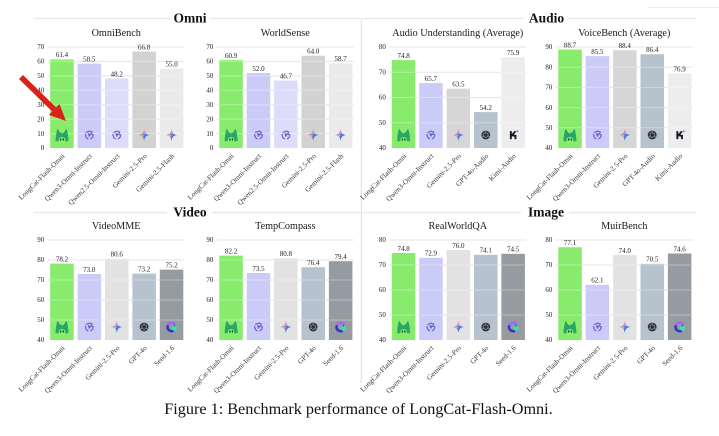  Describe the element at coordinates (285, 226) in the screenshot. I see `svg-text: TempCompass` at that location.